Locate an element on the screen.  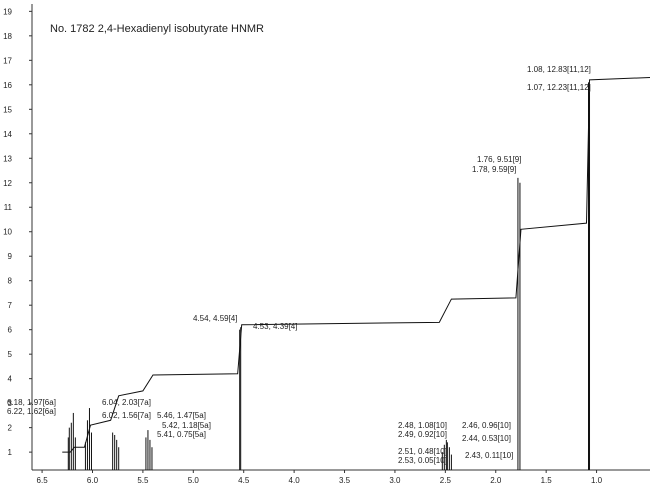
x-tick-label: 2.0 is located at coordinates (496, 480).